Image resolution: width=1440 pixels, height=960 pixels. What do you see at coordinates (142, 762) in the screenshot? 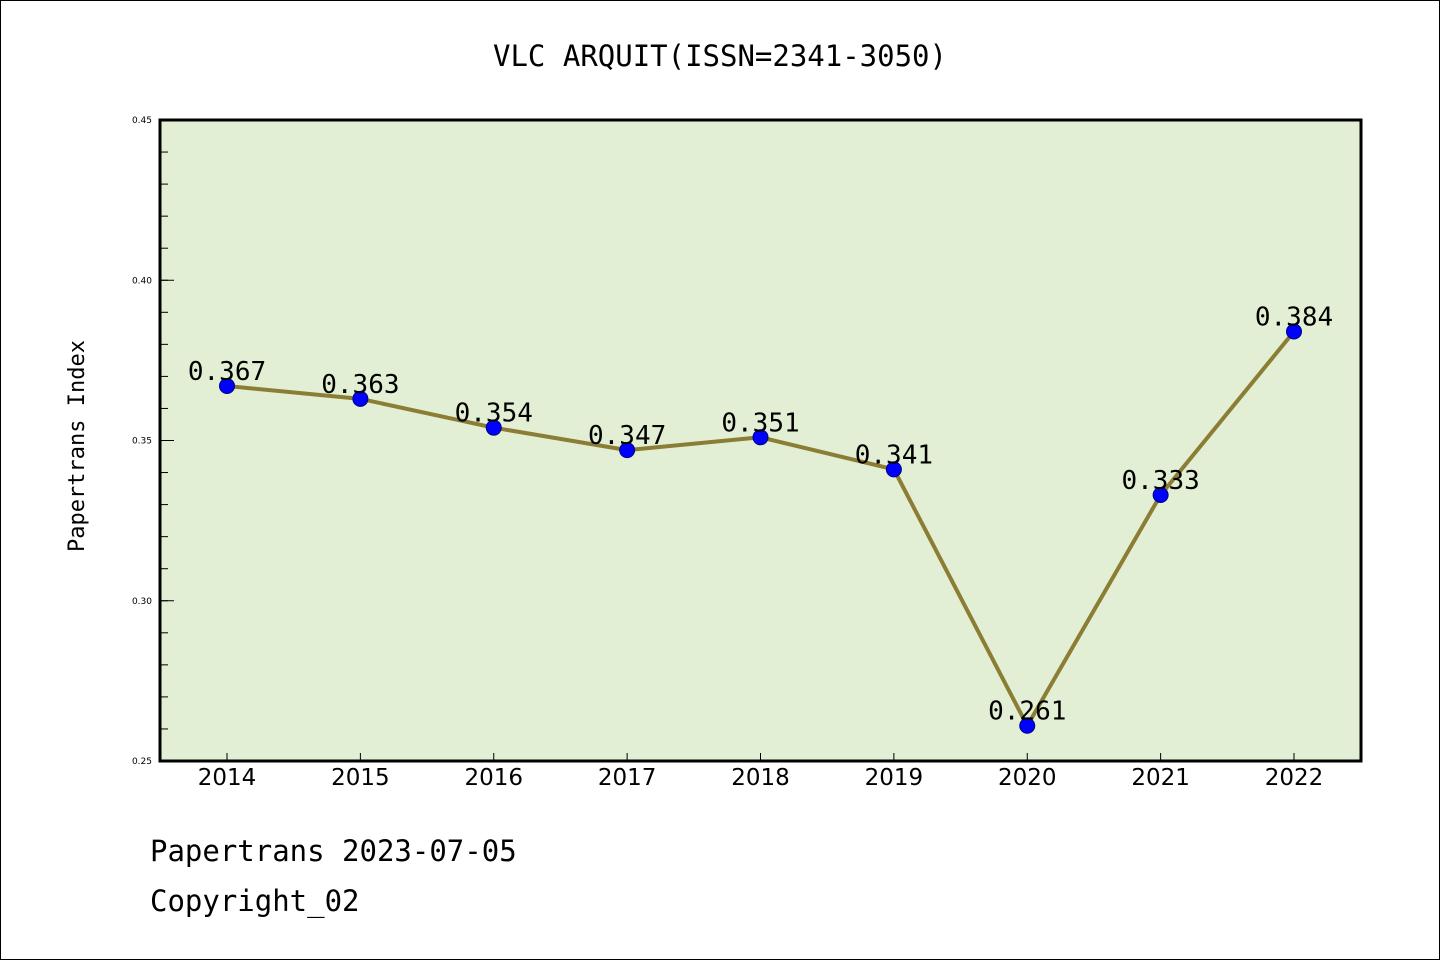
I see `y-tick-label: 0.25` at bounding box center [142, 762].